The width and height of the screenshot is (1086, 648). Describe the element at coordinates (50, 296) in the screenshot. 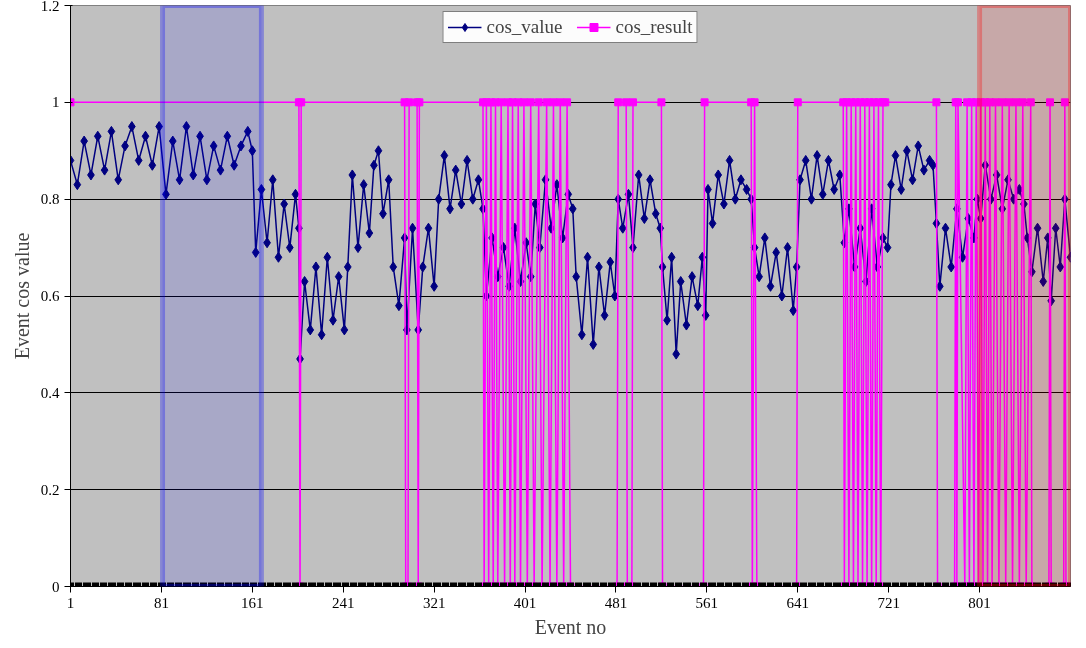

I see `y-tick-label: 0.6` at that location.